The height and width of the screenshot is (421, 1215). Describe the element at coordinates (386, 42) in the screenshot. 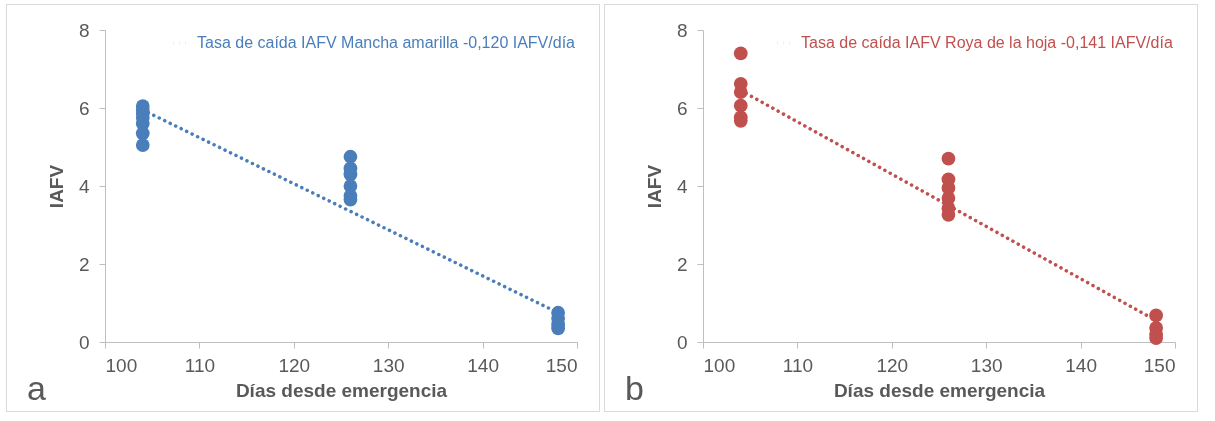

I see `legend-label: Tasa de caída IAFV Mancha amarilla -0,120 IAFV/día` at that location.